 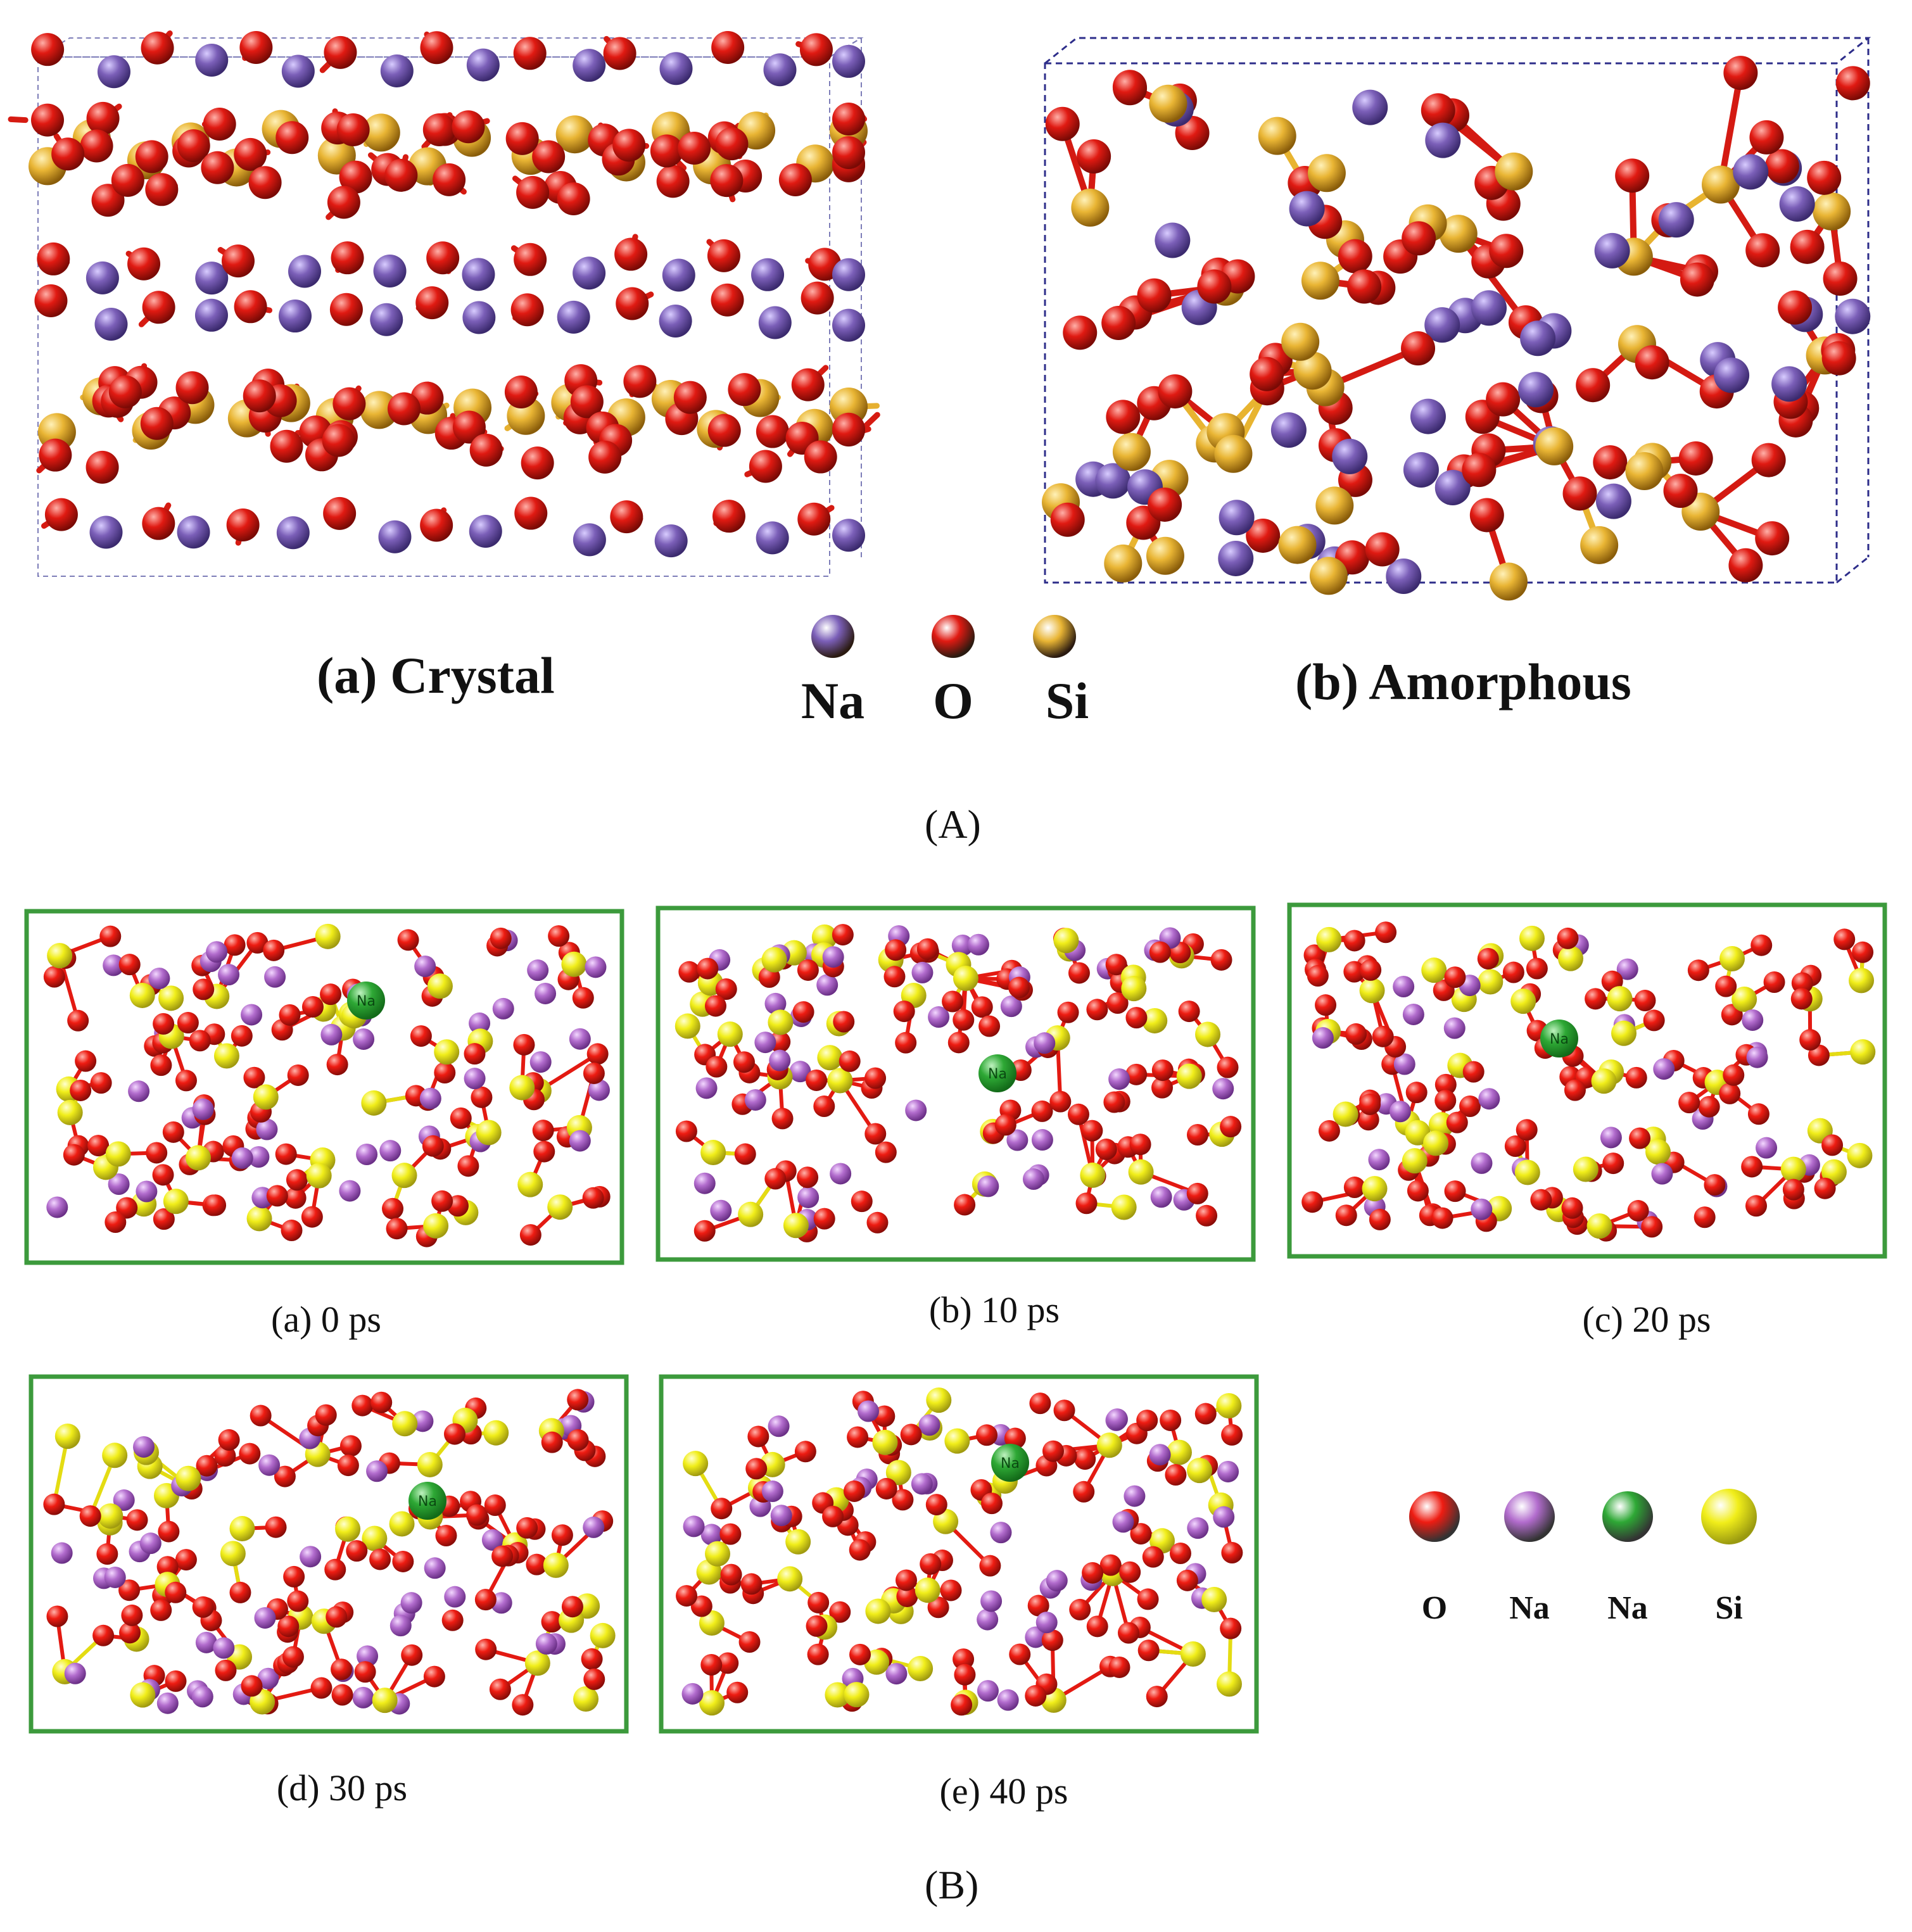 What do you see at coordinates (1456, 319) in the screenshot?
I see `amorphous-structure-panel` at bounding box center [1456, 319].